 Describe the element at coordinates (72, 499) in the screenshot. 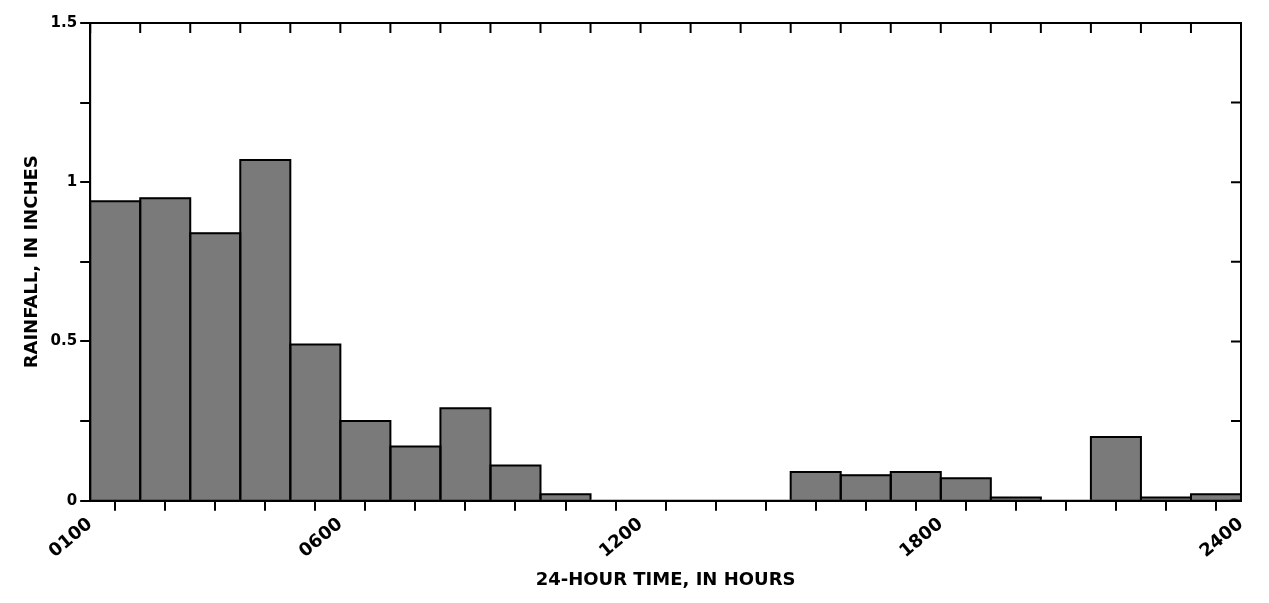

I see `y-tick-label: 0` at that location.